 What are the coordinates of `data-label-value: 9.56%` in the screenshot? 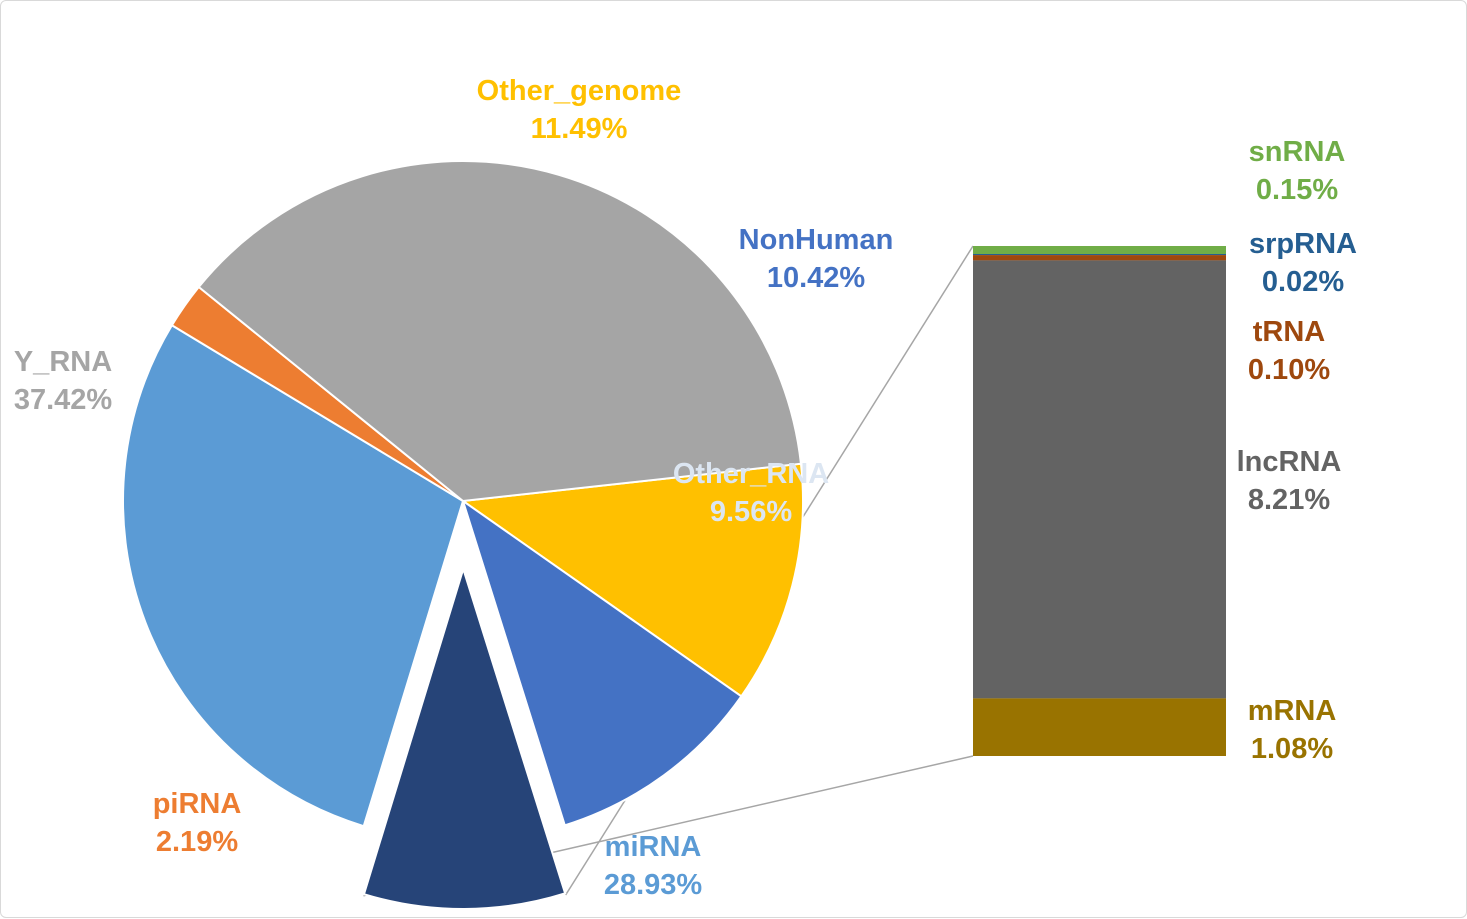 It's located at (751, 512).